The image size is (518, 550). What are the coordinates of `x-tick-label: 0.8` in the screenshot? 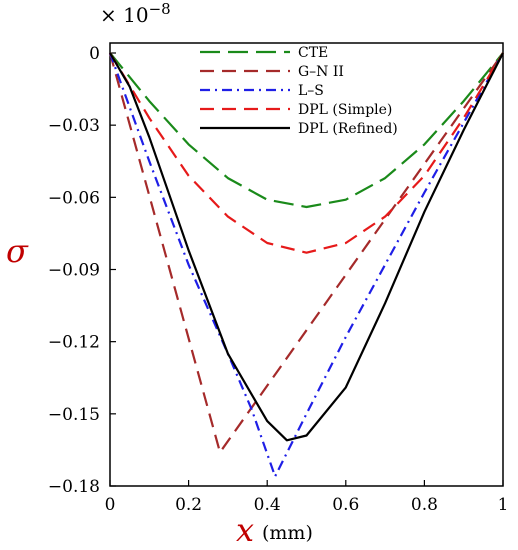 It's located at (424, 505).